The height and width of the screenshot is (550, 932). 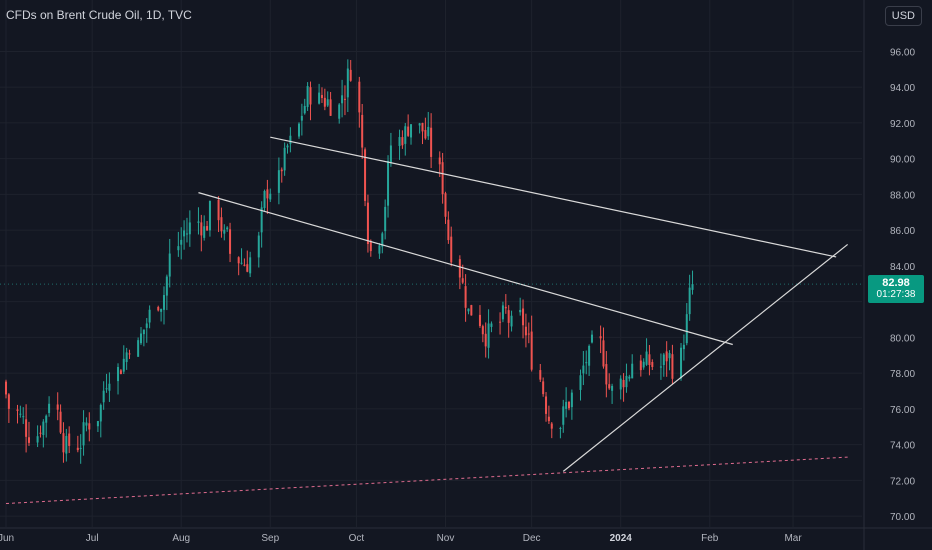 I want to click on bar-countdown: 01:27:38, so click(x=896, y=295).